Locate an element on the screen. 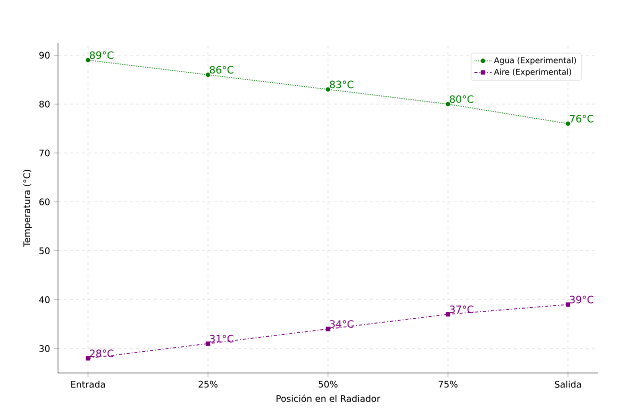 The width and height of the screenshot is (625, 418). legend-label: Agua (Experimental) is located at coordinates (535, 61).